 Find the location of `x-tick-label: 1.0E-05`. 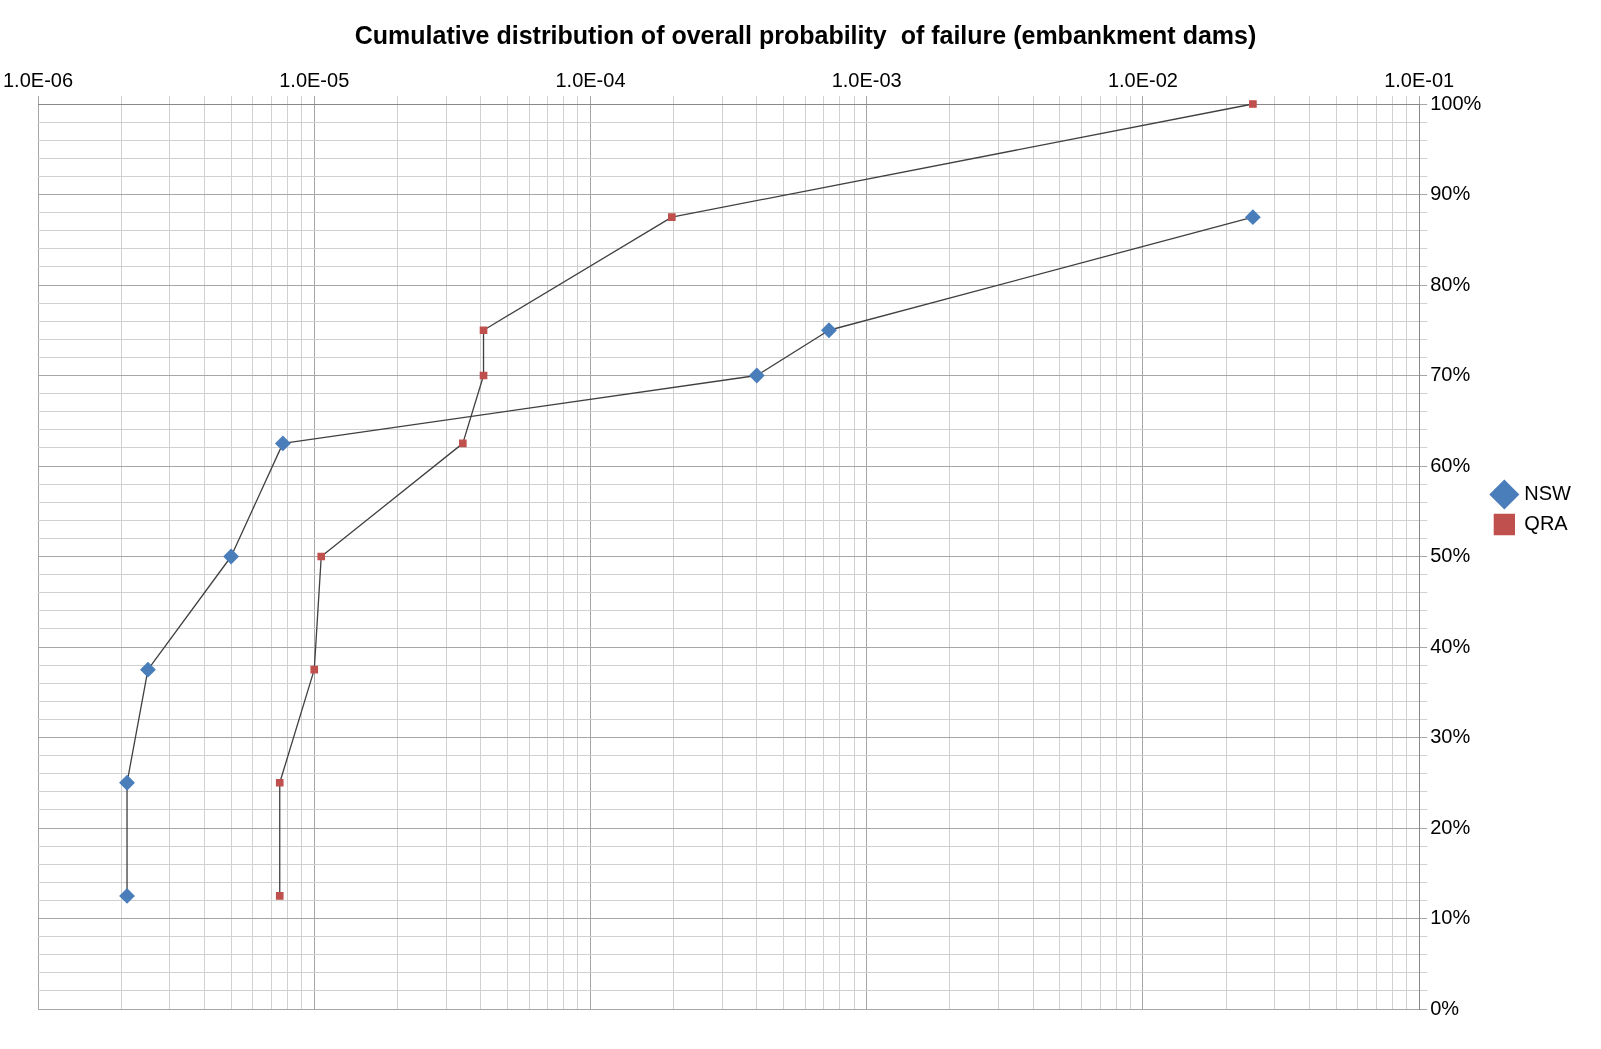

x-tick-label: 1.0E-05 is located at coordinates (314, 79).